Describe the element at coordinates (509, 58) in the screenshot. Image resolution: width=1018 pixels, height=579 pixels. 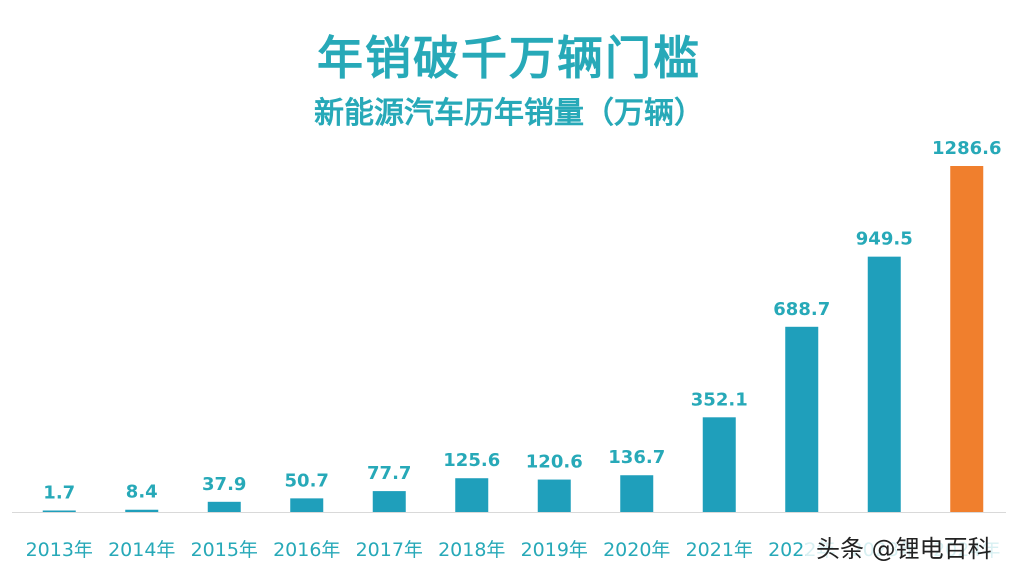
I see `chart-title: 年销破千万辆门槛` at that location.